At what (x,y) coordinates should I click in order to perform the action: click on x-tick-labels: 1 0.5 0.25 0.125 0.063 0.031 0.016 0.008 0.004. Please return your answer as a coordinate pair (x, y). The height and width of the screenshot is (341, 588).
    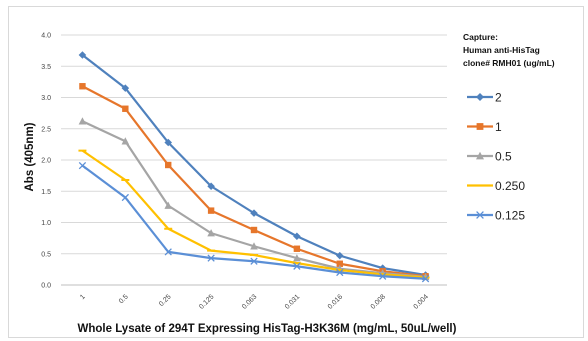
    Looking at the image, I should click on (254, 301).